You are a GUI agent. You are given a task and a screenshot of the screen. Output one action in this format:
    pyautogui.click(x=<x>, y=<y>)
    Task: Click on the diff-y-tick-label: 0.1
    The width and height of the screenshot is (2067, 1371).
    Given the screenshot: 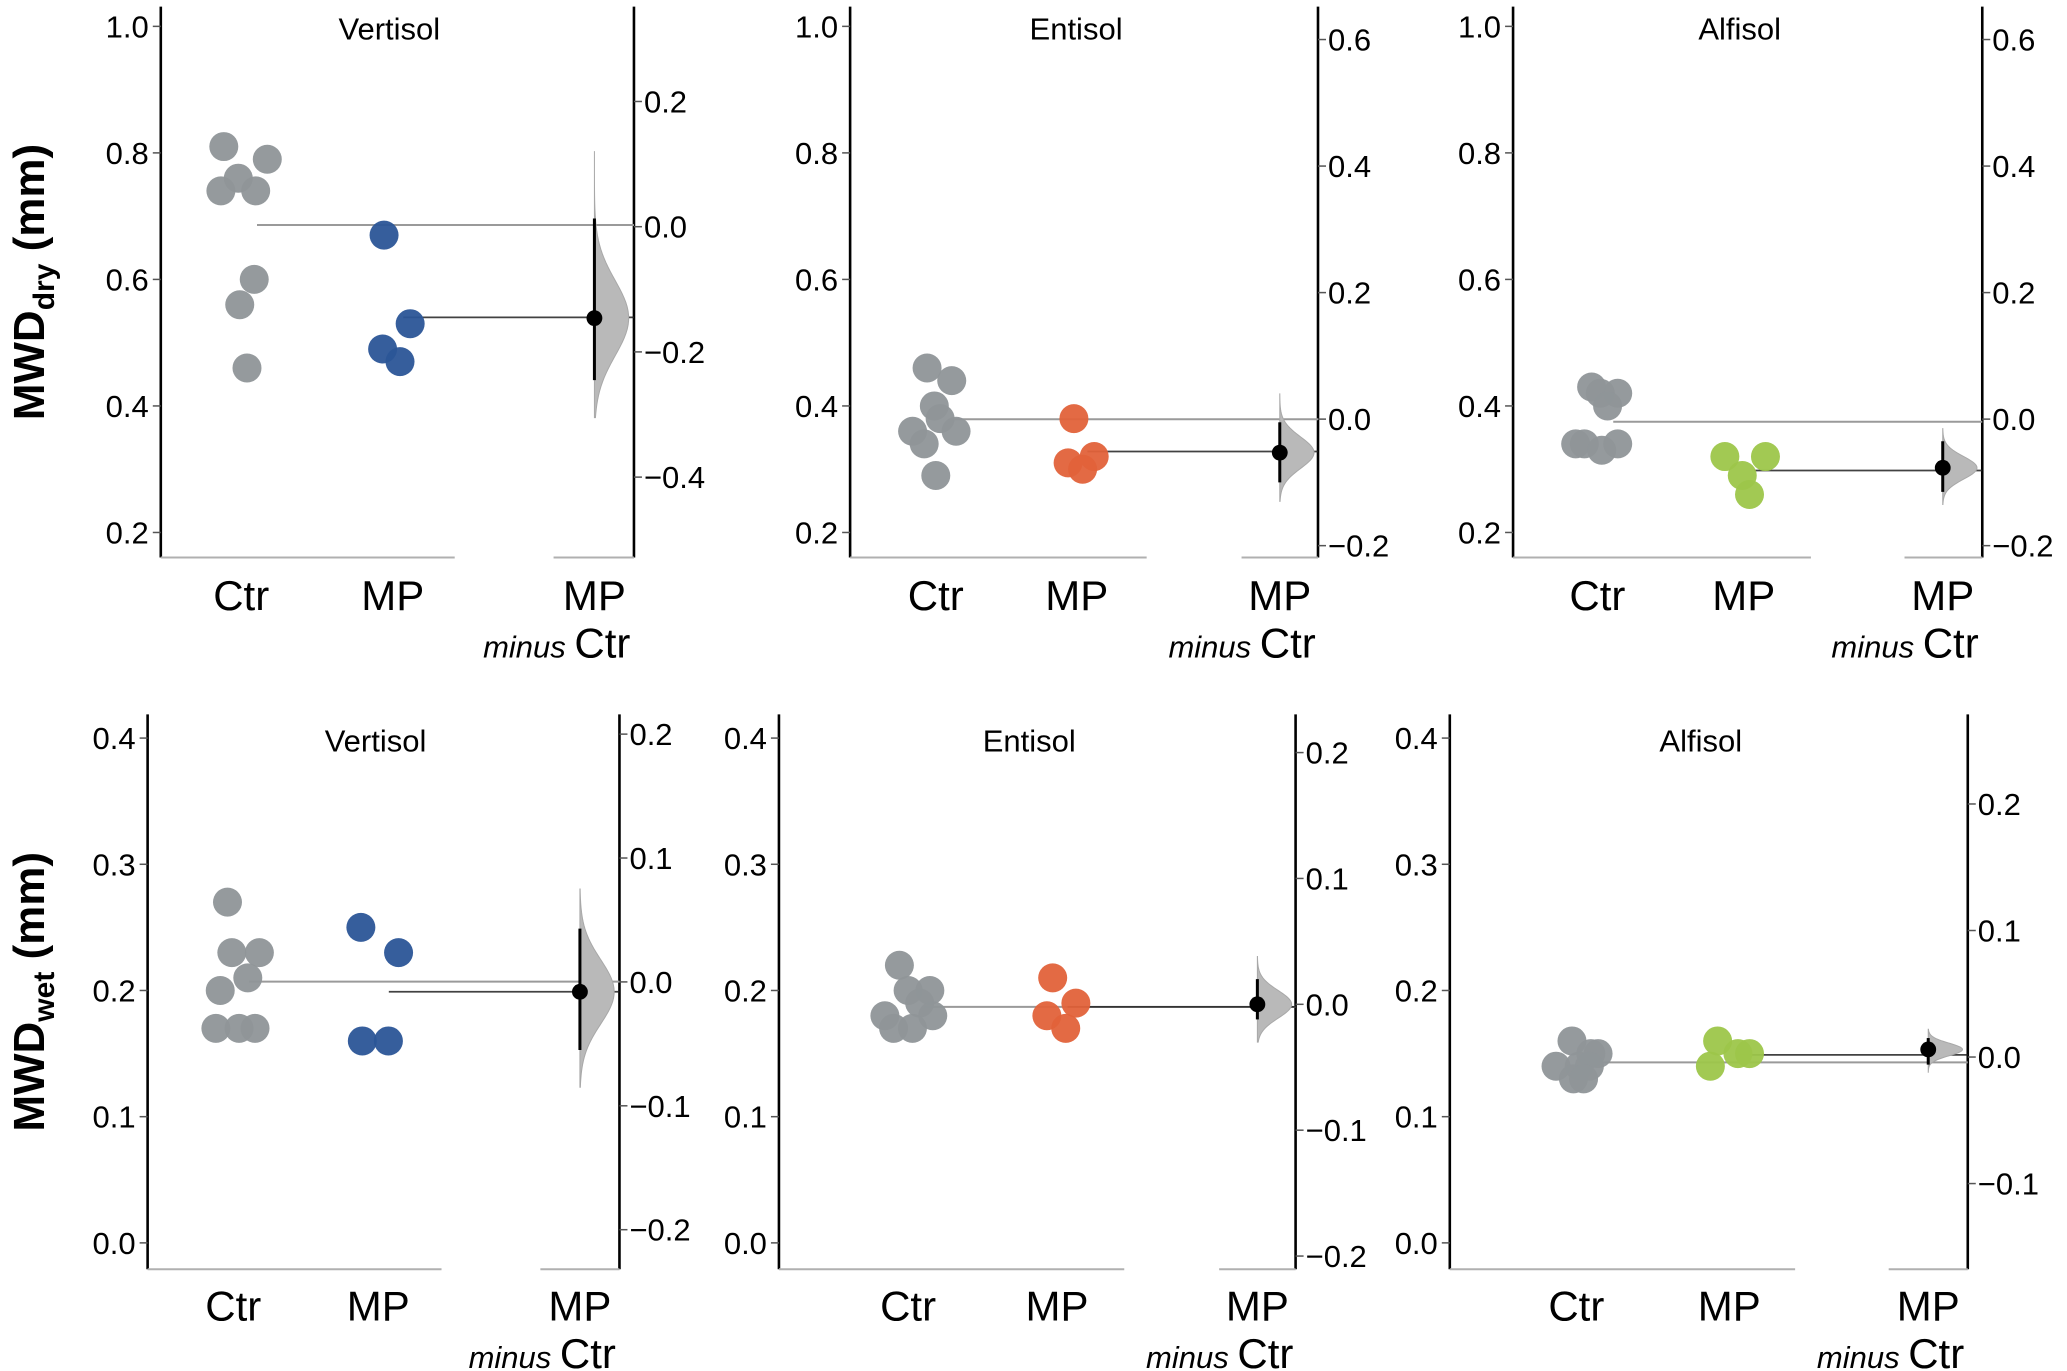 What is the action you would take?
    pyautogui.click(x=1327, y=878)
    